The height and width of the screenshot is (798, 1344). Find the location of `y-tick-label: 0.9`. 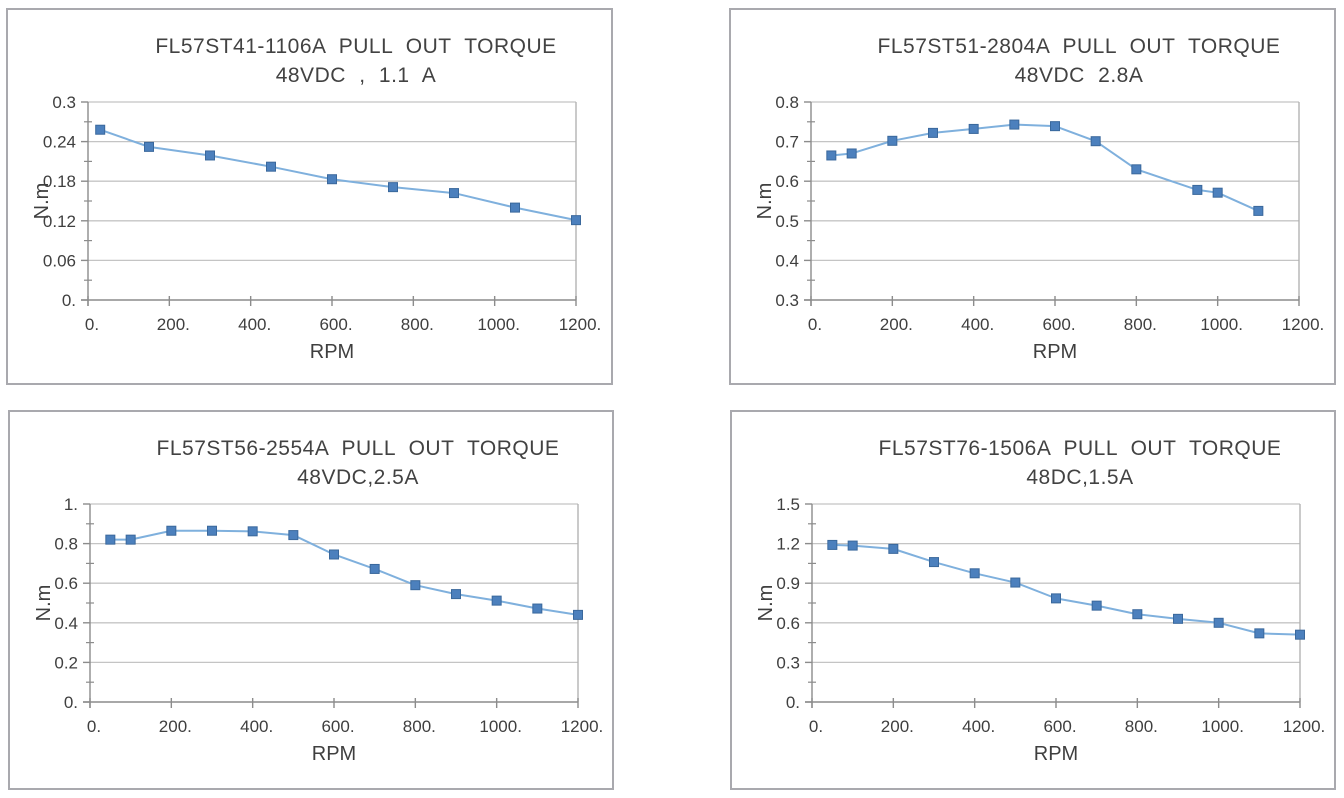

y-tick-label: 0.9 is located at coordinates (788, 583).